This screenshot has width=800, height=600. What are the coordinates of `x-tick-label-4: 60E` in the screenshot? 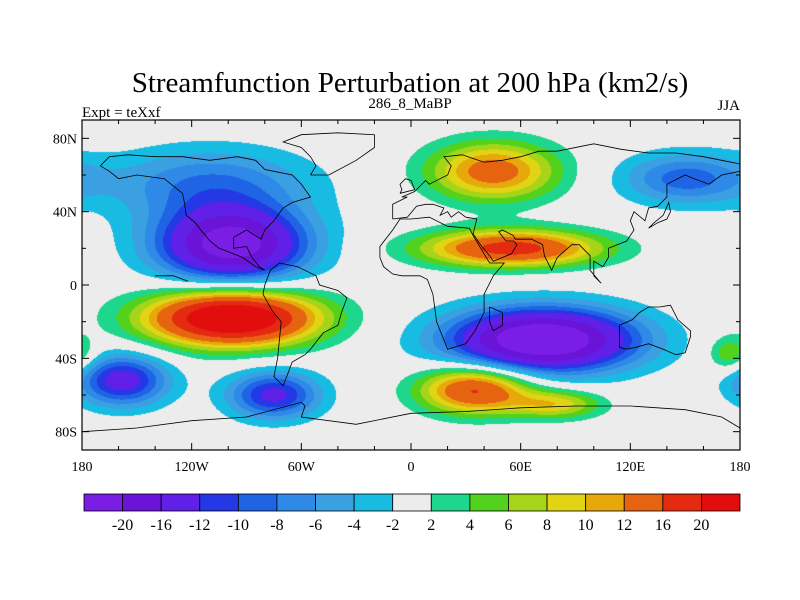 It's located at (520, 467).